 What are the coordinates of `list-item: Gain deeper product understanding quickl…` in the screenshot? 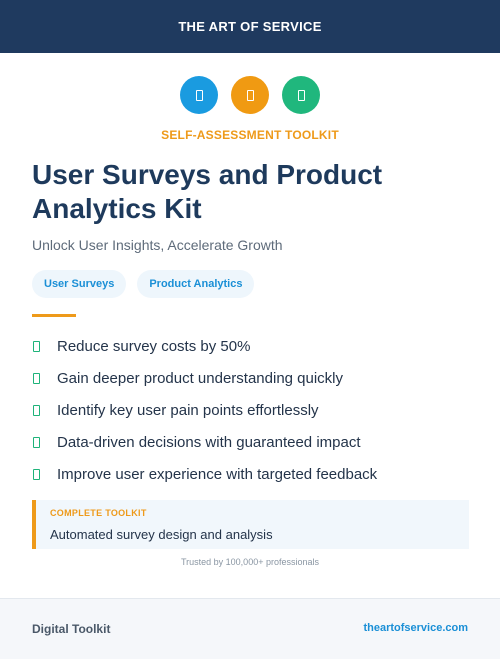 It's located at (252, 378).